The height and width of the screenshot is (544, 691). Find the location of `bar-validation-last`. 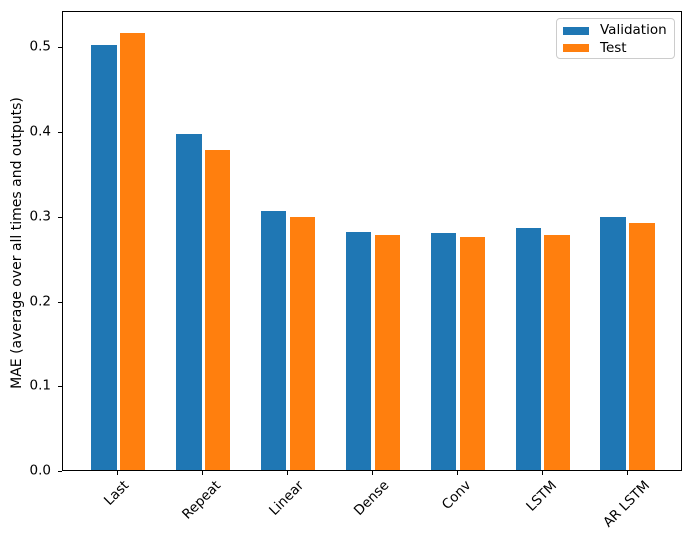

bar-validation-last is located at coordinates (104, 257).